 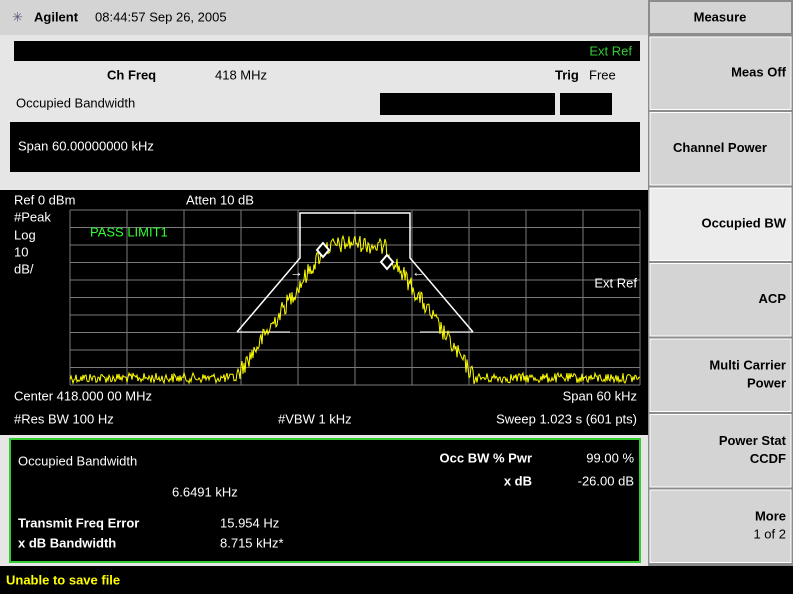 What do you see at coordinates (32, 216) in the screenshot?
I see `scale-label: #Peak` at bounding box center [32, 216].